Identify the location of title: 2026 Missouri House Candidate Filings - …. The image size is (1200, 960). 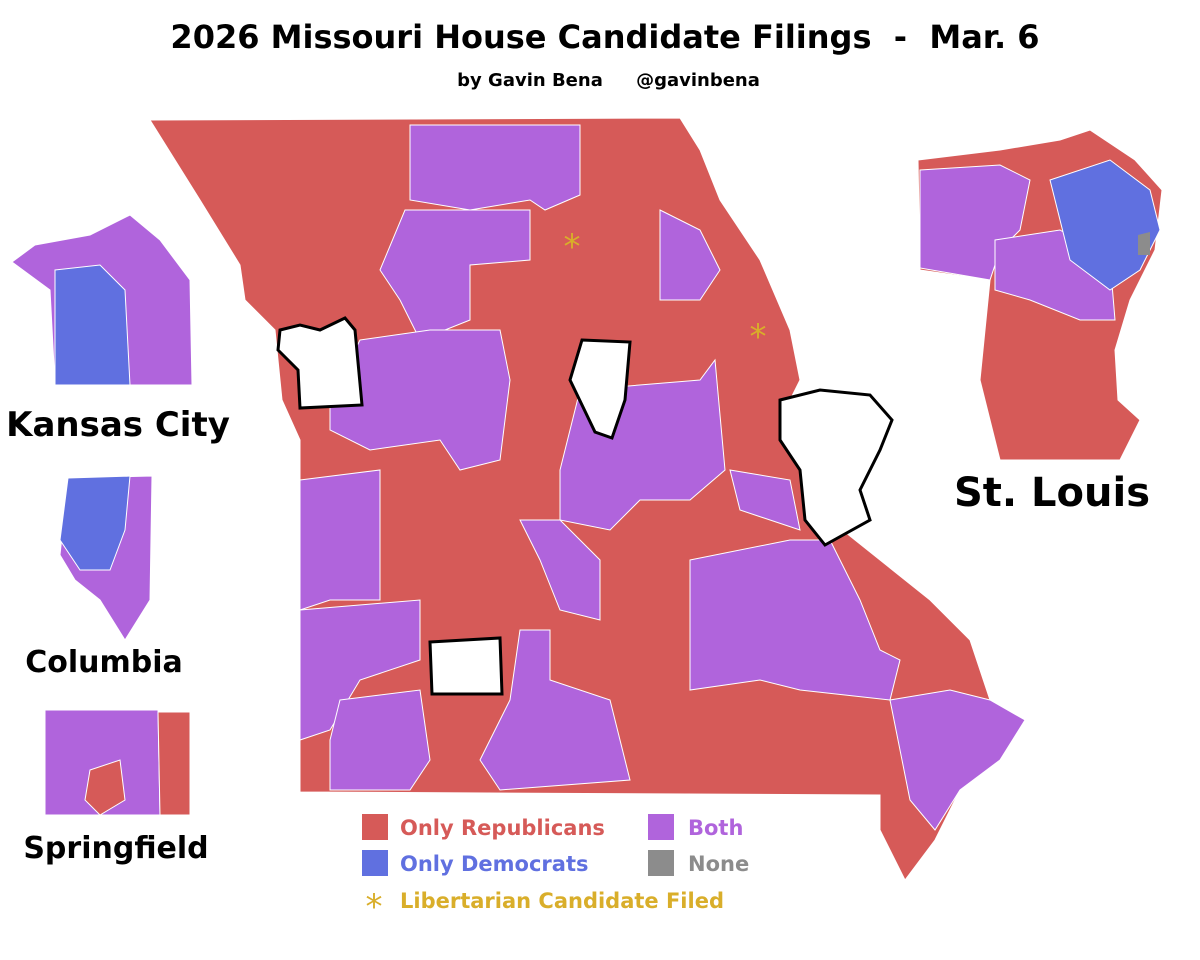
(604, 37).